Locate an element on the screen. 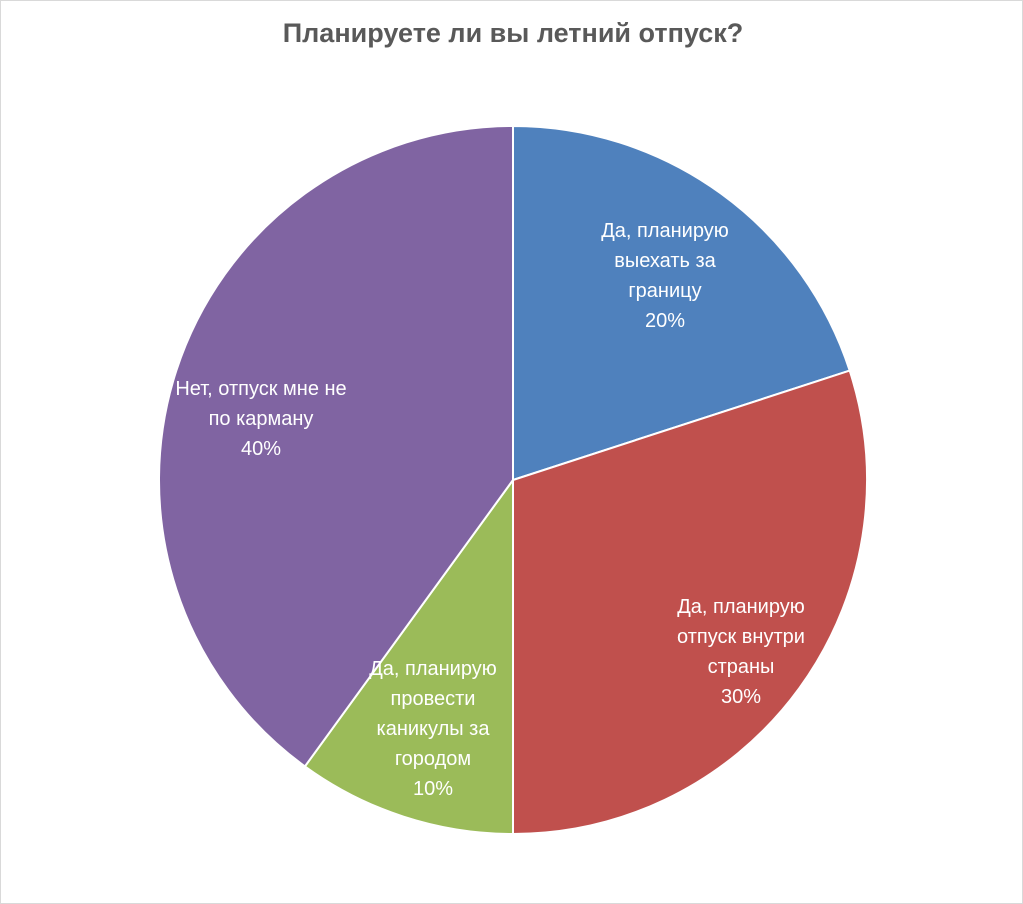 The width and height of the screenshot is (1023, 904). data-label: Да, планирую выехать за границу 20% is located at coordinates (665, 276).